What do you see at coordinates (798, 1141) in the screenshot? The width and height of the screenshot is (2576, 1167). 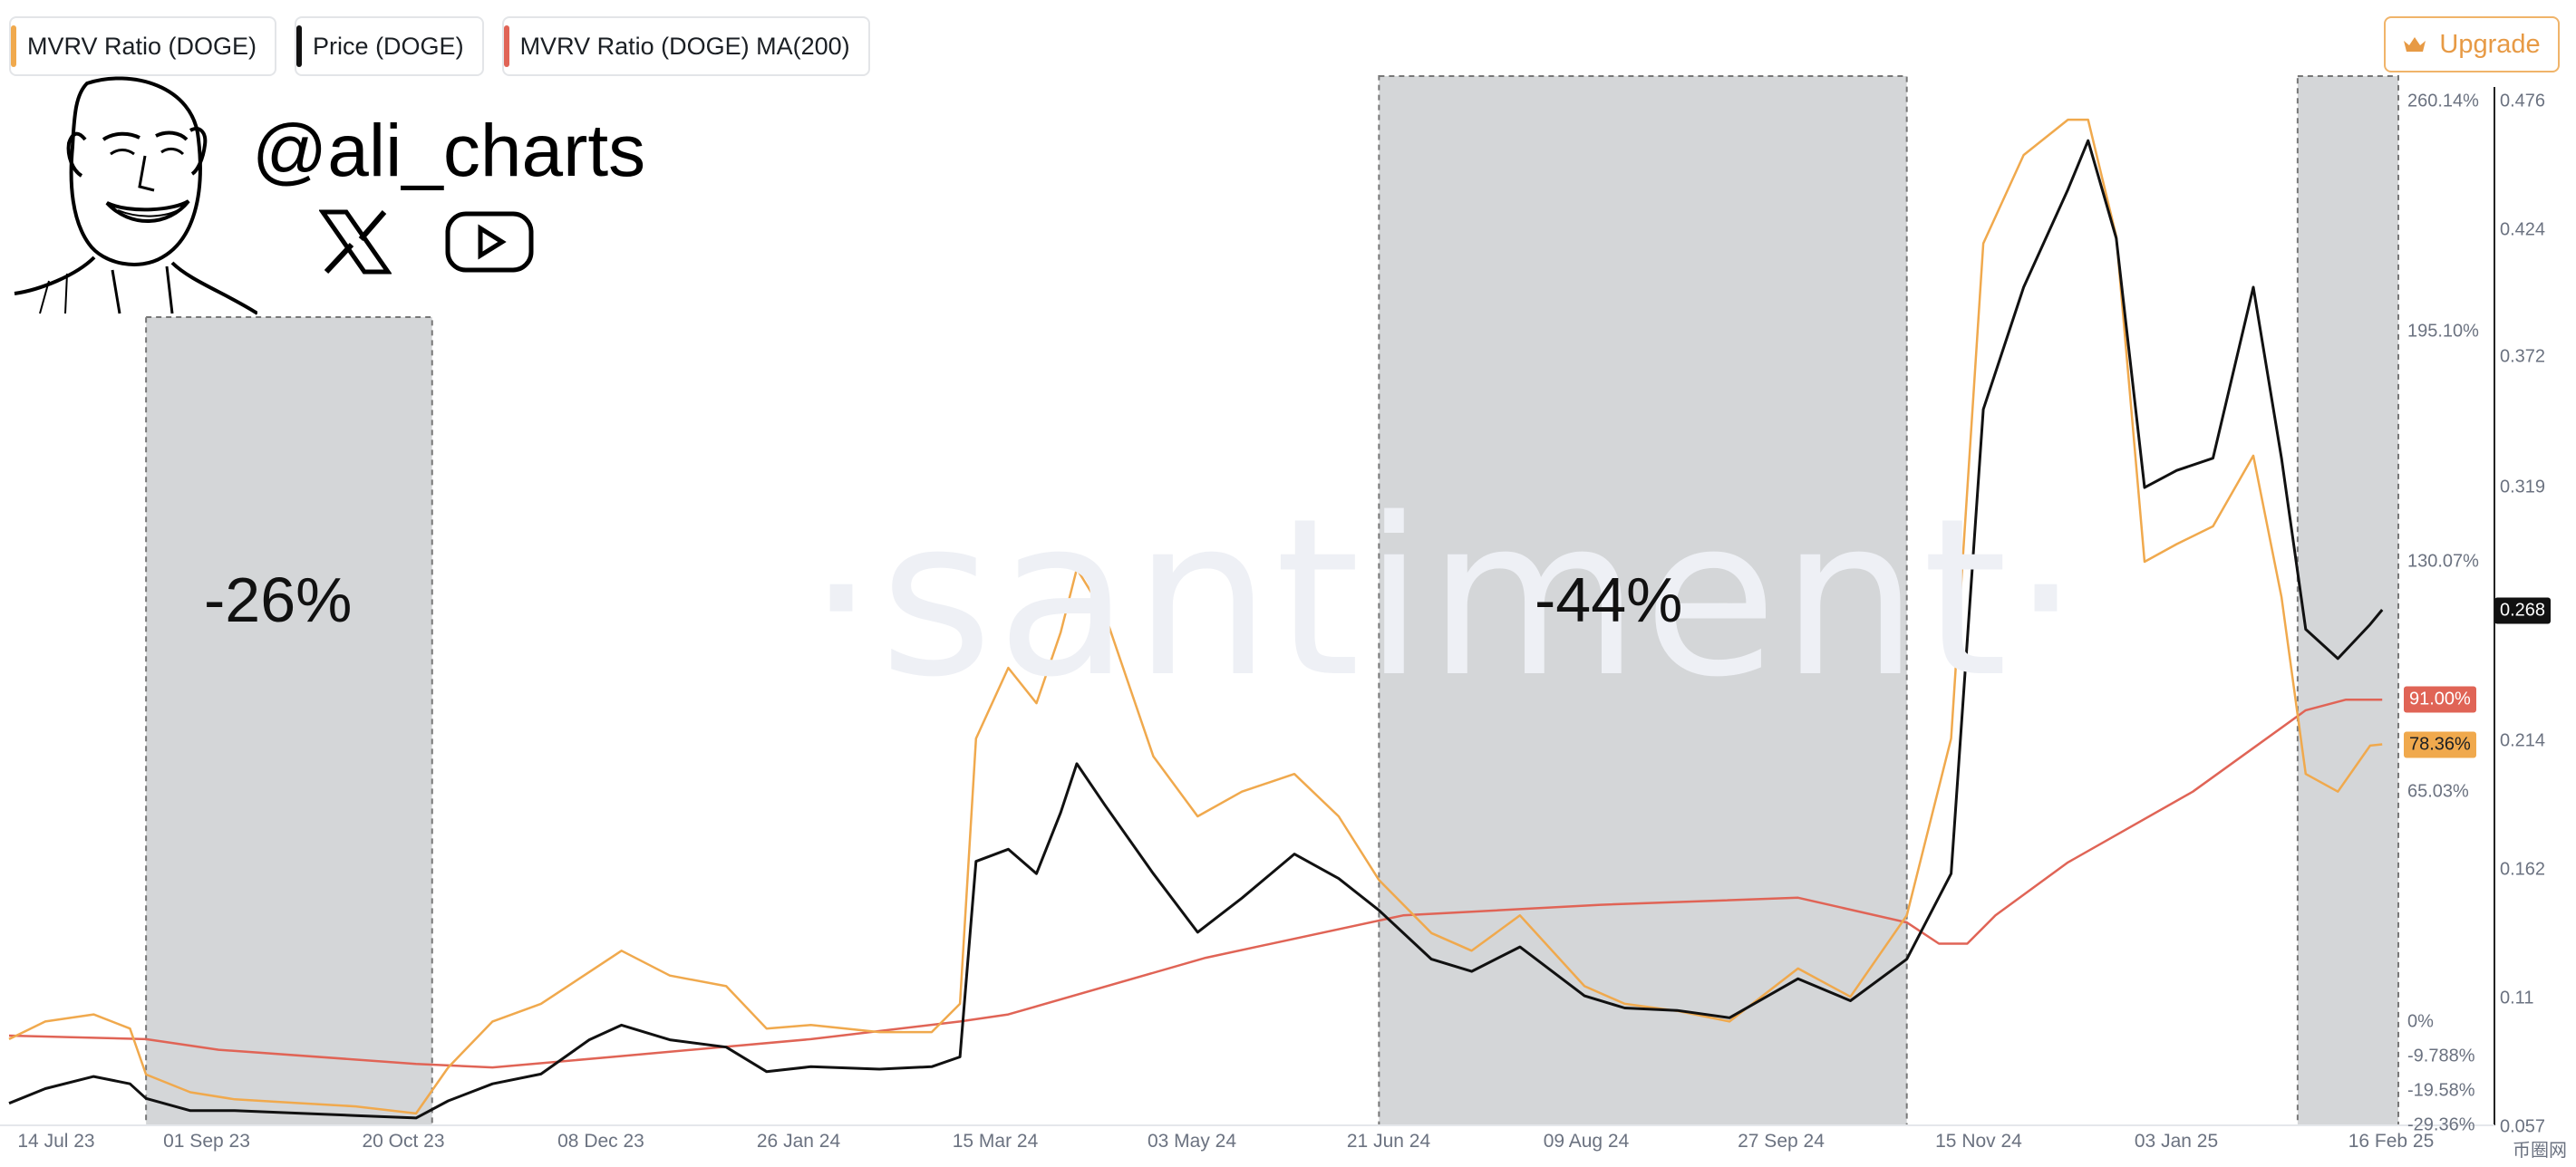 I see `x-tick: 26 Jan 24` at bounding box center [798, 1141].